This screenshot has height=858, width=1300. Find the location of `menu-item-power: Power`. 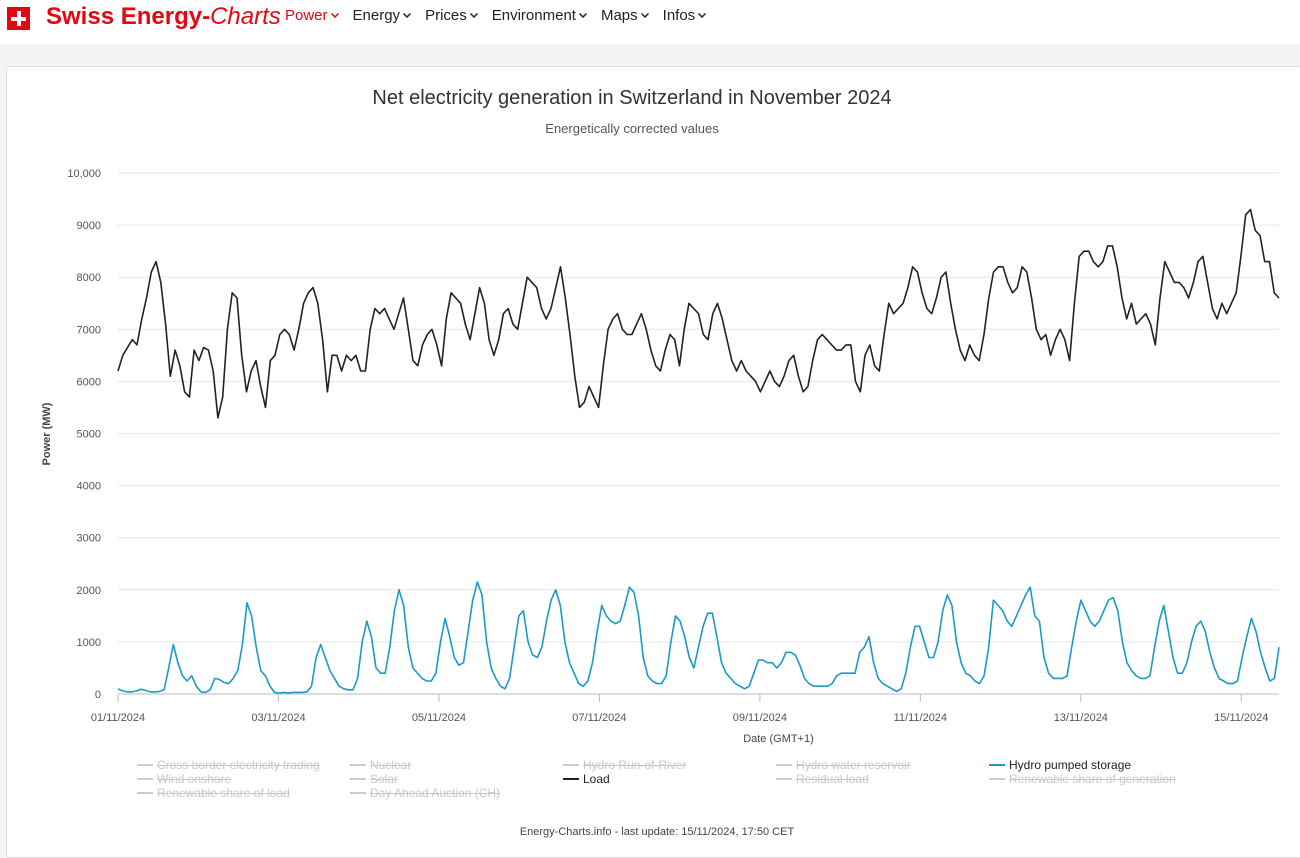

menu-item-power: Power is located at coordinates (312, 15).